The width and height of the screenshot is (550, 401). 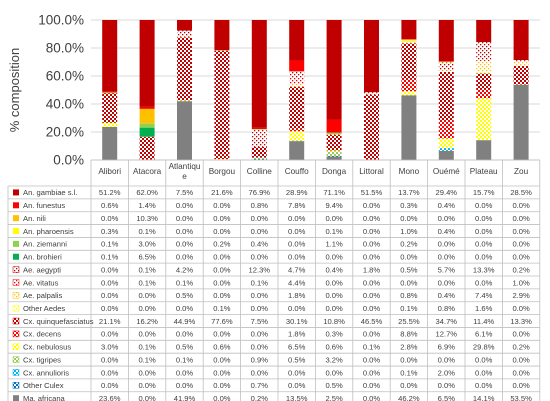 What do you see at coordinates (334, 321) in the screenshot?
I see `data-label: 10.8%` at bounding box center [334, 321].